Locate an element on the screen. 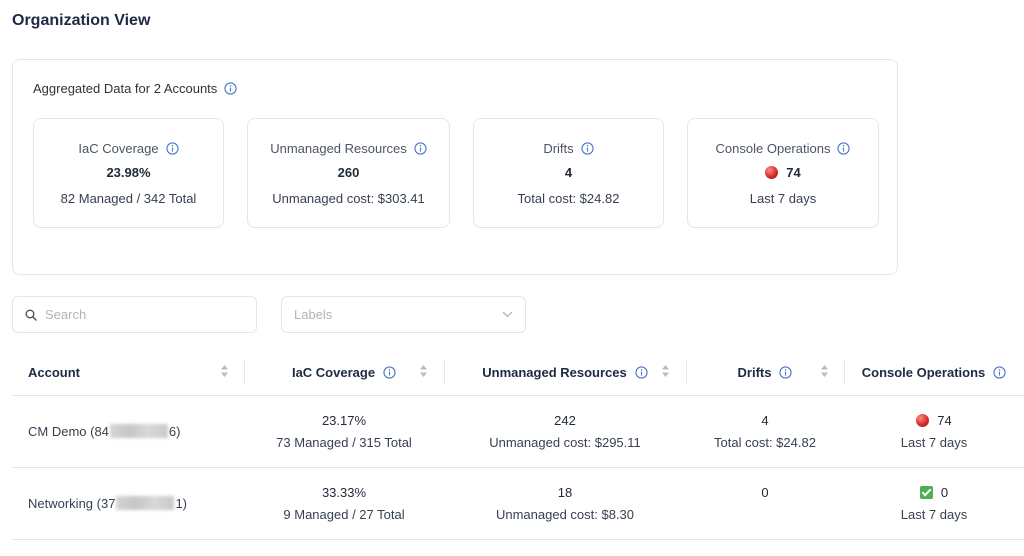 Image resolution: width=1024 pixels, height=556 pixels. metric-value: 74 is located at coordinates (793, 172).